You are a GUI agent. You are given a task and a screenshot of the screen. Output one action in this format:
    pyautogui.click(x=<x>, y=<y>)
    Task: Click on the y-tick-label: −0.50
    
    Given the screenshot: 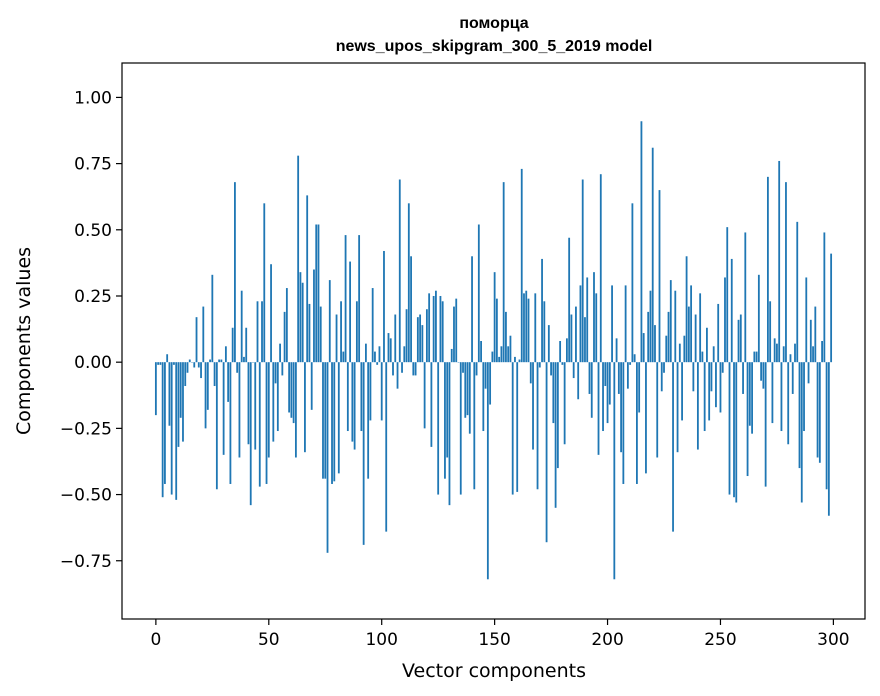 What is the action you would take?
    pyautogui.click(x=86, y=496)
    